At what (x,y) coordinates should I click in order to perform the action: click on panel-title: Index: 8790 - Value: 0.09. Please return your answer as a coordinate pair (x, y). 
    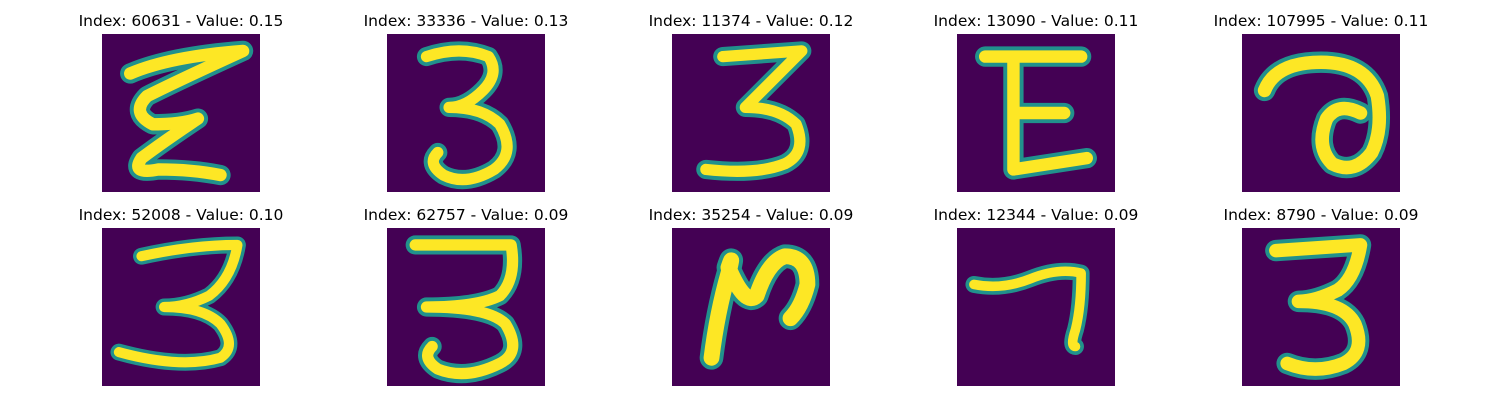
    Looking at the image, I should click on (1321, 215).